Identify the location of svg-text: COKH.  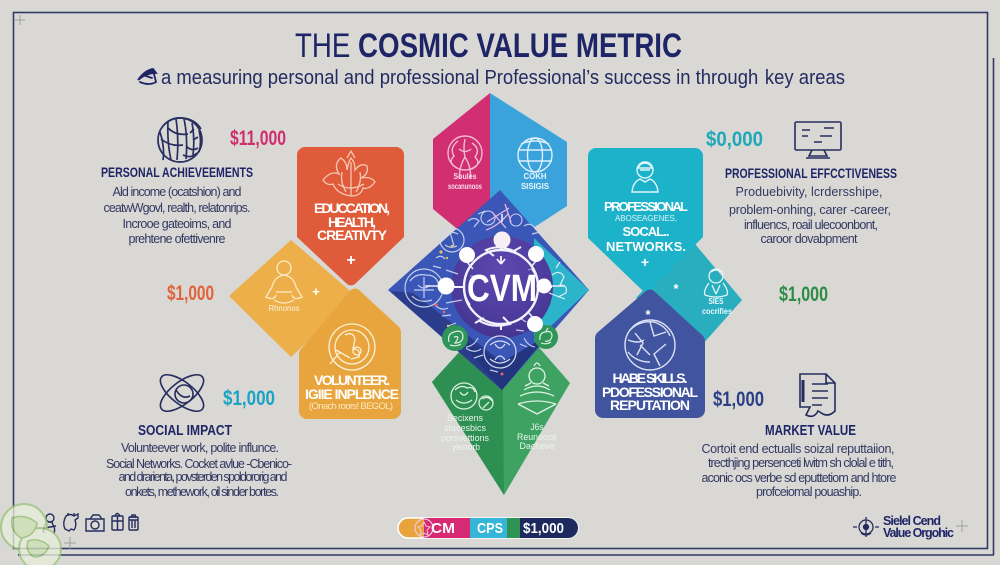
(535, 176).